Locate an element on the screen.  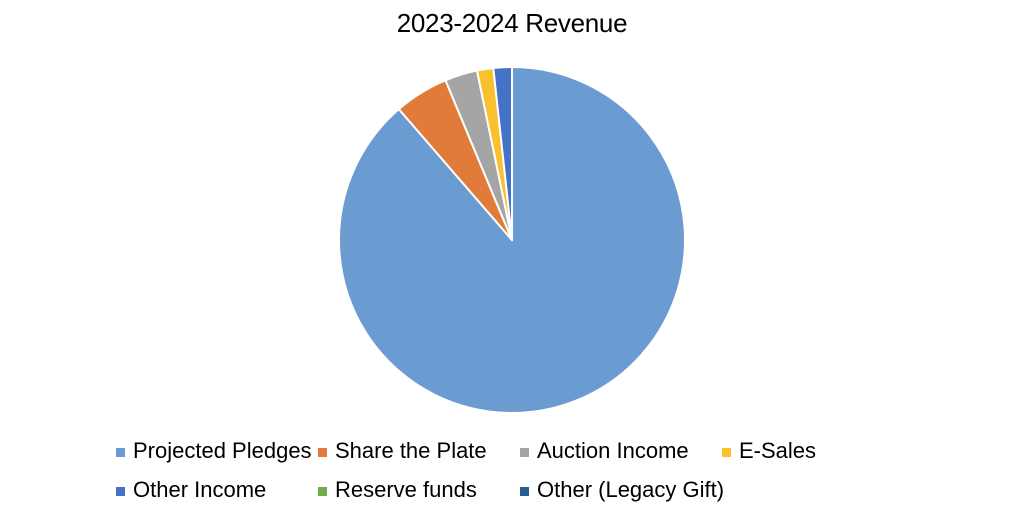
legend-item-share-the-plate: Share the Plate is located at coordinates (402, 451).